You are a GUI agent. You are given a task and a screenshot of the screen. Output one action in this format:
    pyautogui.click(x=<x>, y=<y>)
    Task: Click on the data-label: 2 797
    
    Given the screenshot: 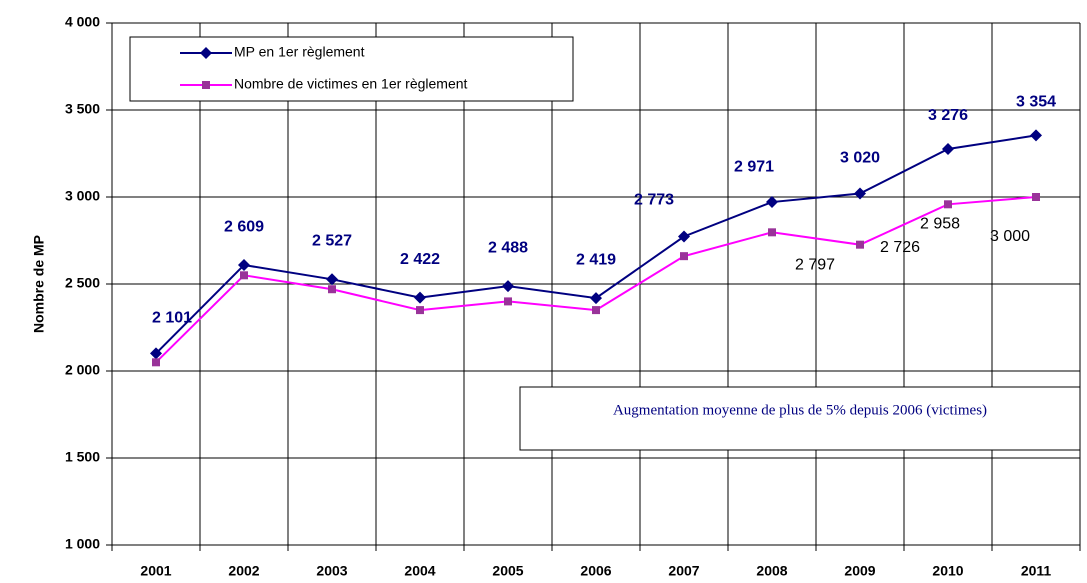 What is the action you would take?
    pyautogui.click(x=815, y=265)
    